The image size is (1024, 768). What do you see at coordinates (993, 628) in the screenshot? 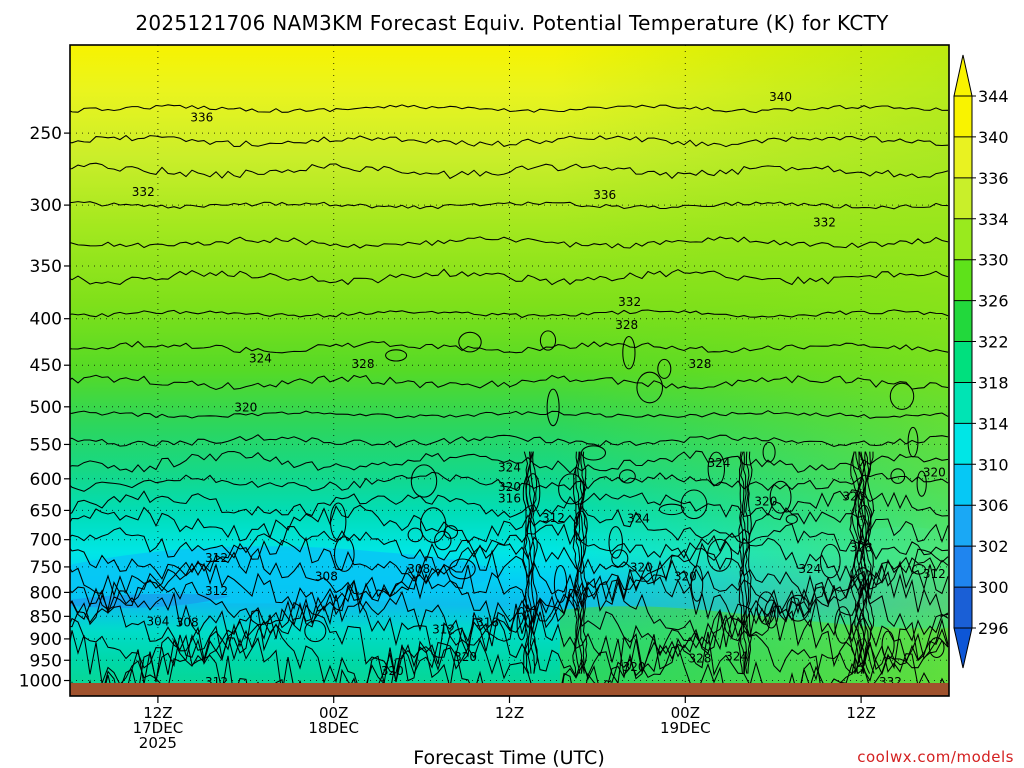
I see `colorbar-tick-label: 296` at bounding box center [993, 628].